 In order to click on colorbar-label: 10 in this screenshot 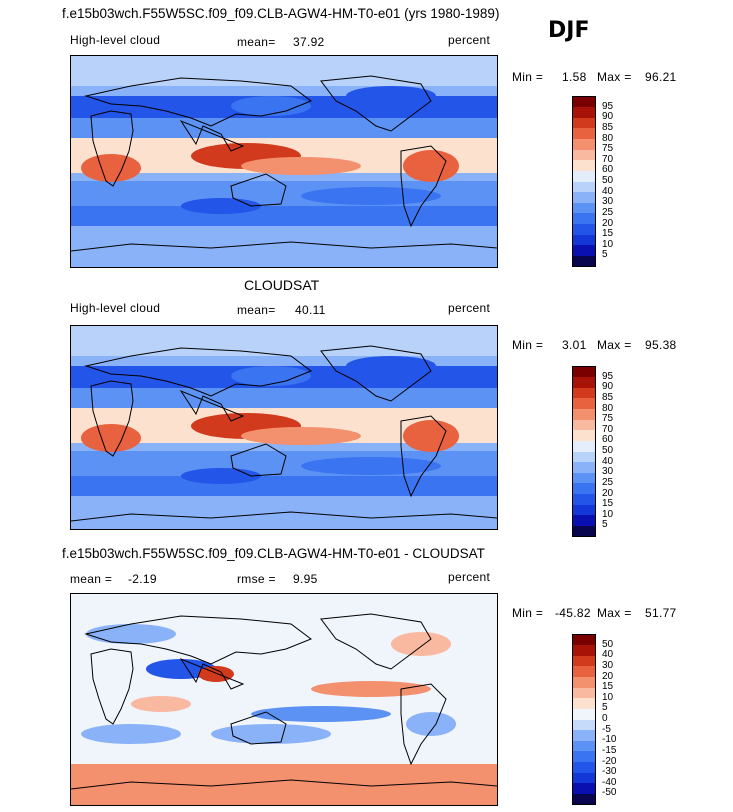, I will do `click(608, 514)`.